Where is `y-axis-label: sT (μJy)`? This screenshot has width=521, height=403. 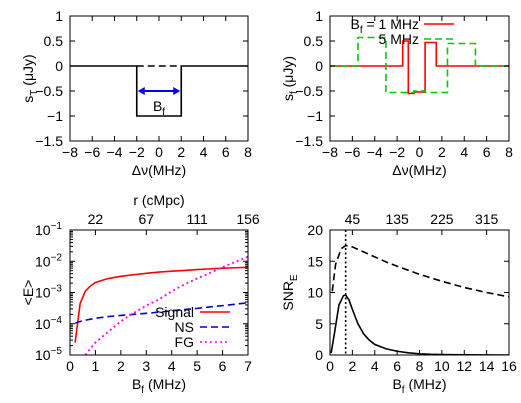 y-axis-label: sT (μJy) is located at coordinates (30, 78).